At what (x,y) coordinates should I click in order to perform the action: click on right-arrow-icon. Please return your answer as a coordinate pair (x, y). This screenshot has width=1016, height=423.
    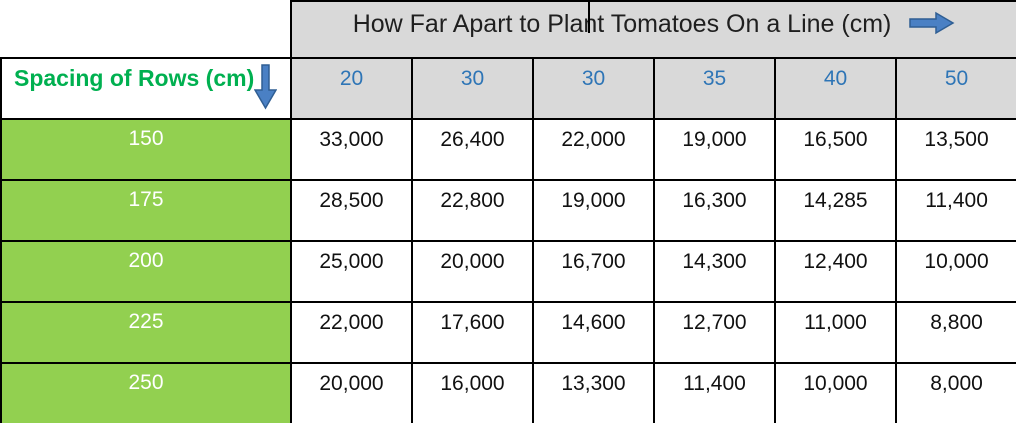
    Looking at the image, I should click on (932, 23).